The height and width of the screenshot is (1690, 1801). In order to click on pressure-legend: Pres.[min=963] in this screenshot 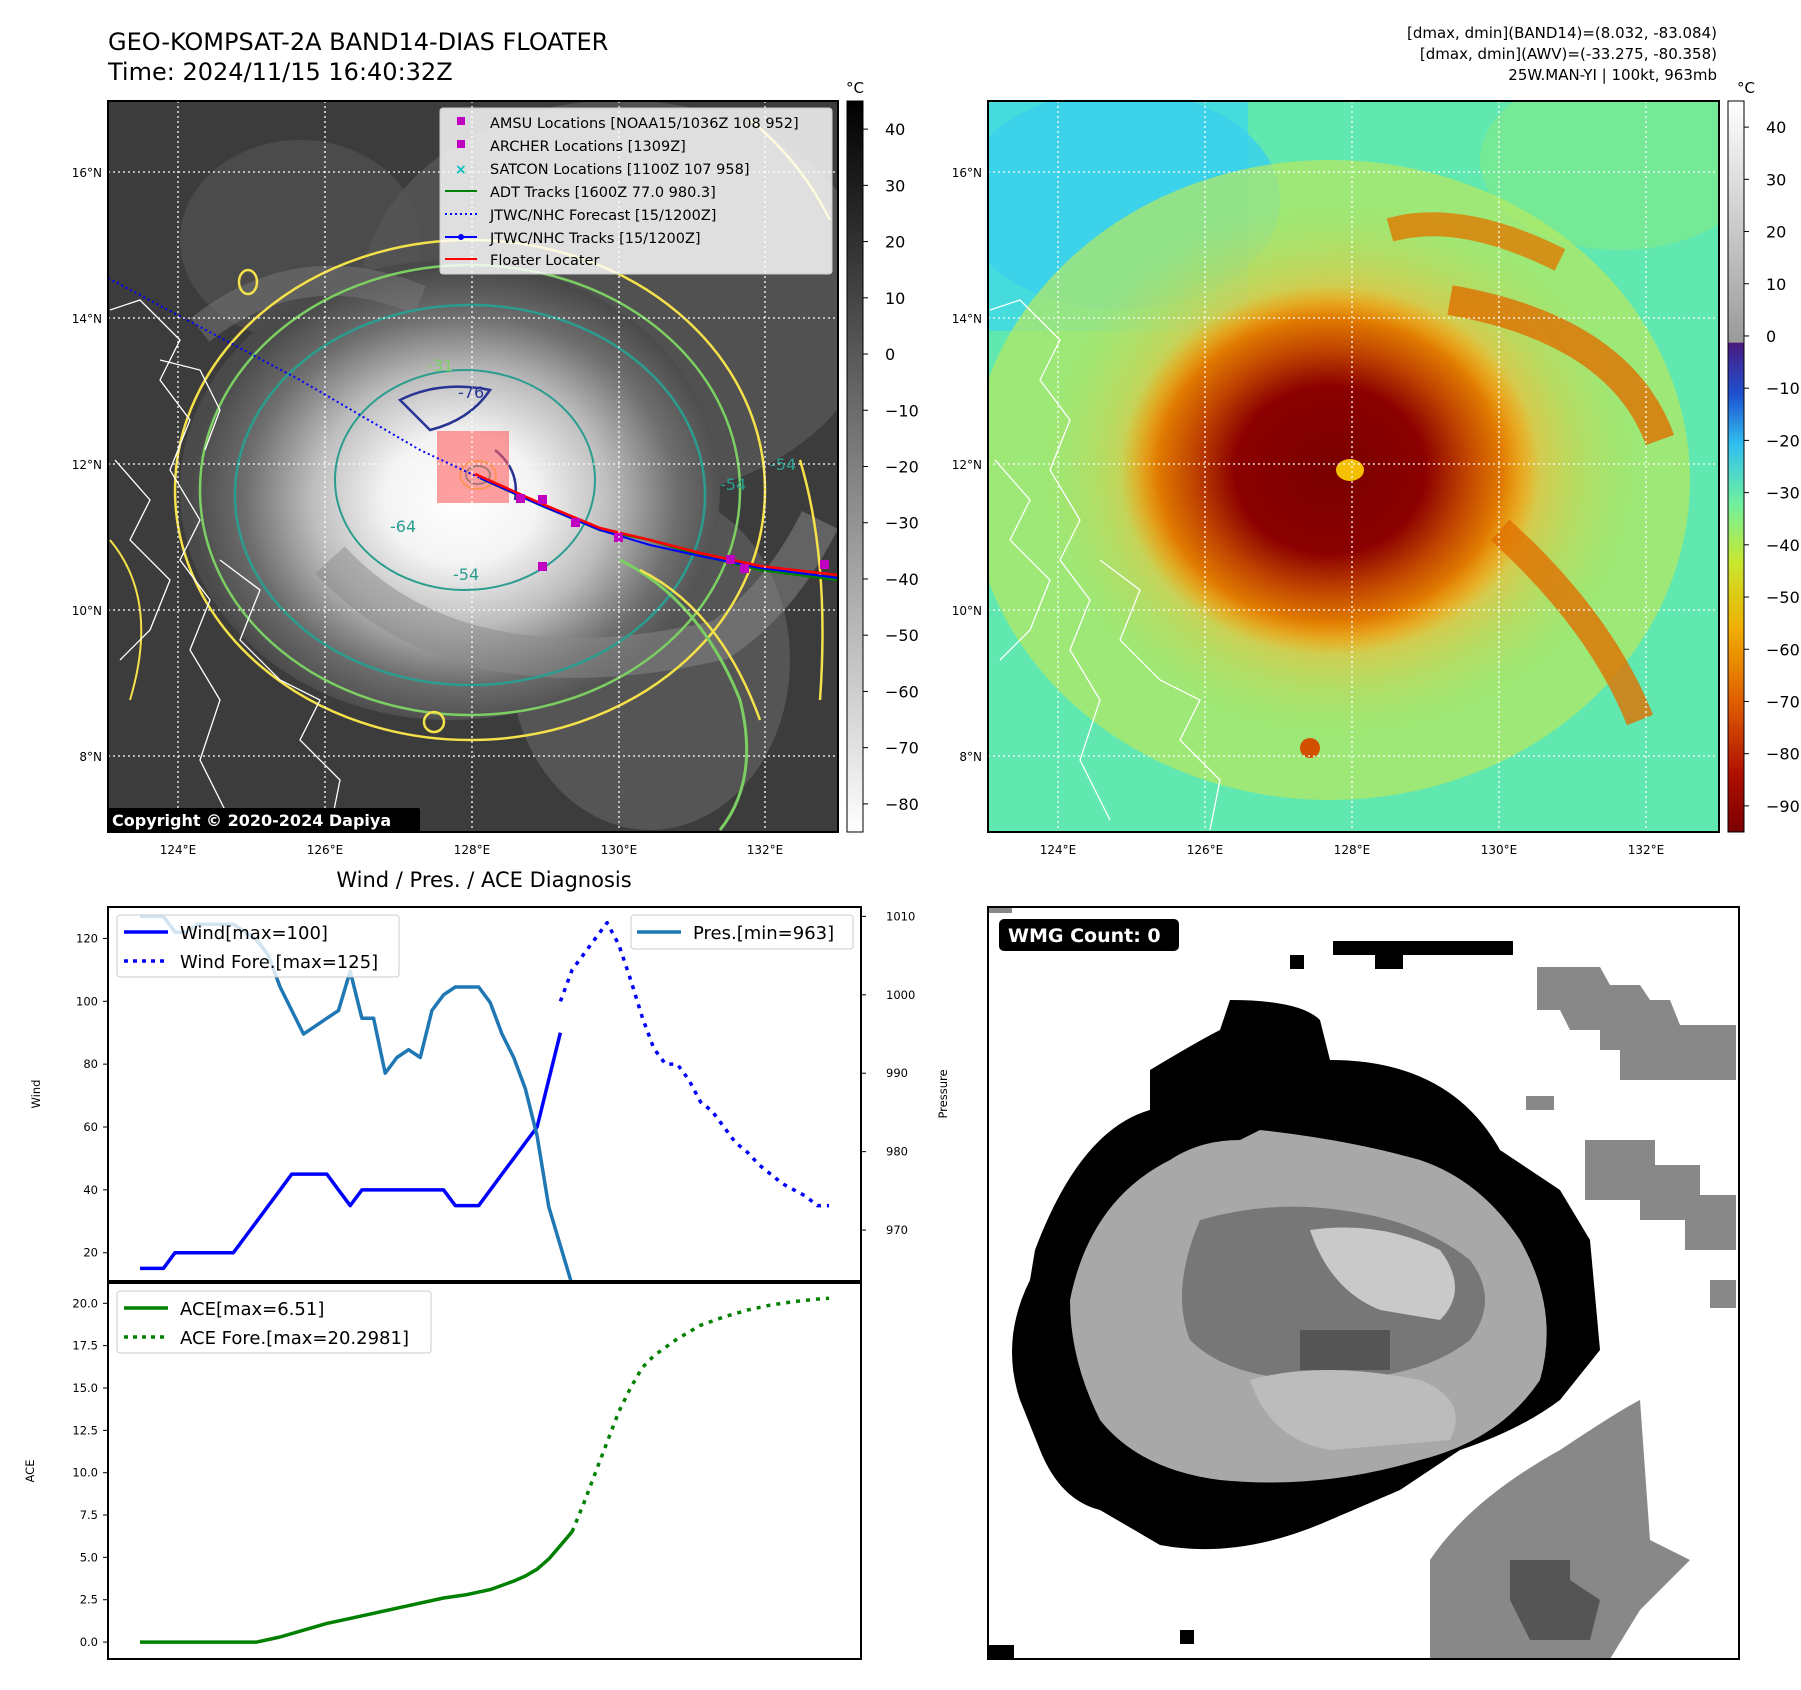, I will do `click(742, 932)`.